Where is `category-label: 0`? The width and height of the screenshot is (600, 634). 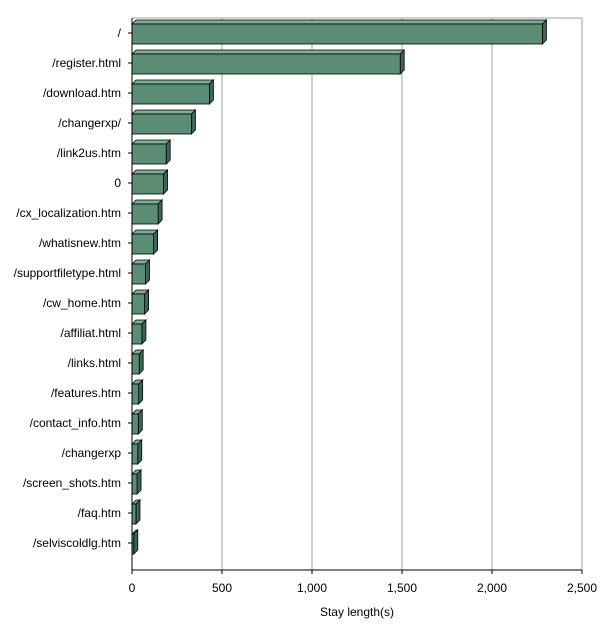 category-label: 0 is located at coordinates (117, 183).